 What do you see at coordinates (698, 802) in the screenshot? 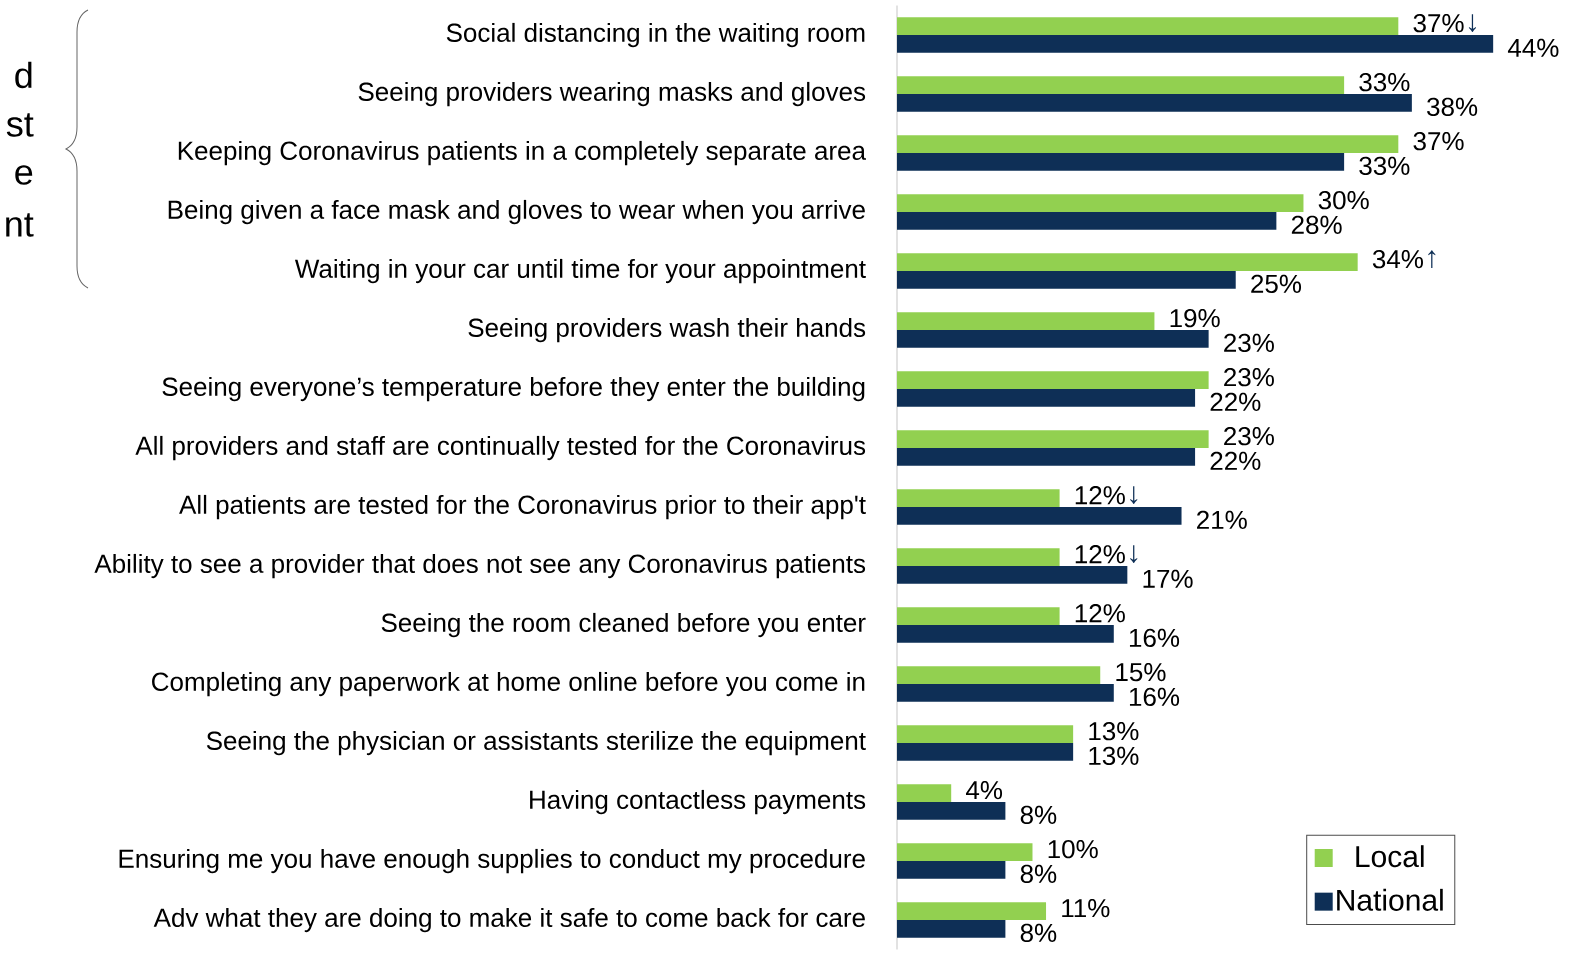
I see `y-tick-label: Having contactless payments` at bounding box center [698, 802].